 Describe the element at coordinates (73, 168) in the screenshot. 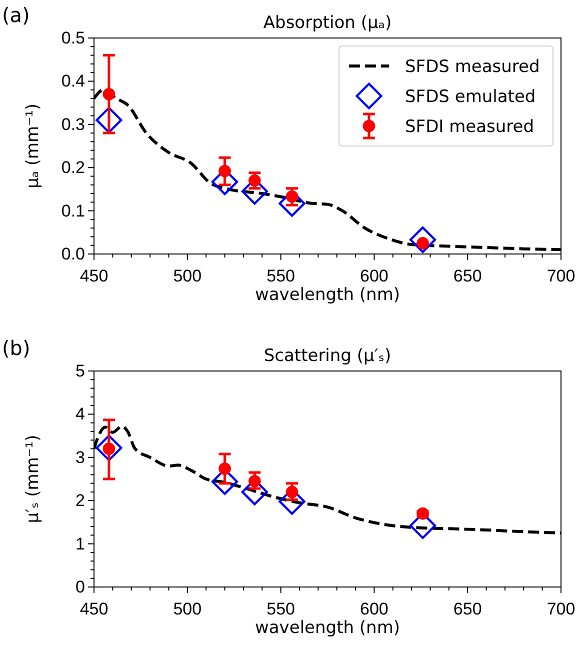

I see `y-tick-label: 0.2` at that location.